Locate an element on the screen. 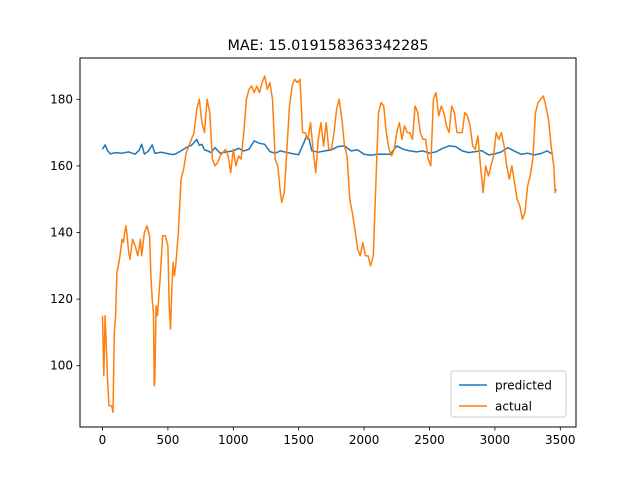 This screenshot has width=640, height=480. y-tick-label: 100 is located at coordinates (61, 366).